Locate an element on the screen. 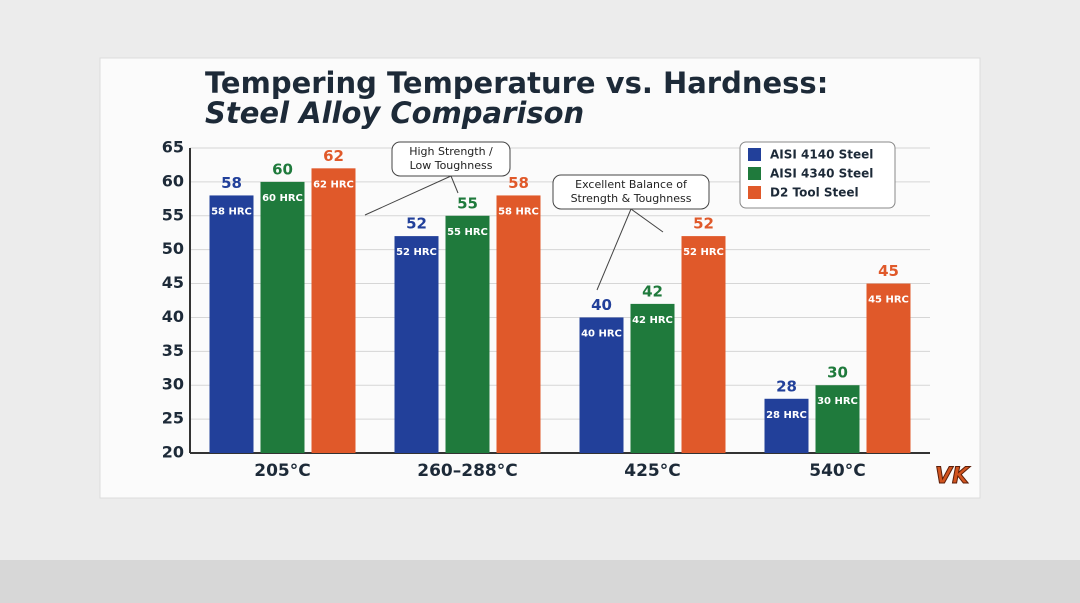 Image resolution: width=1080 pixels, height=603 pixels. x-tick-label: 260–288°C is located at coordinates (467, 471).